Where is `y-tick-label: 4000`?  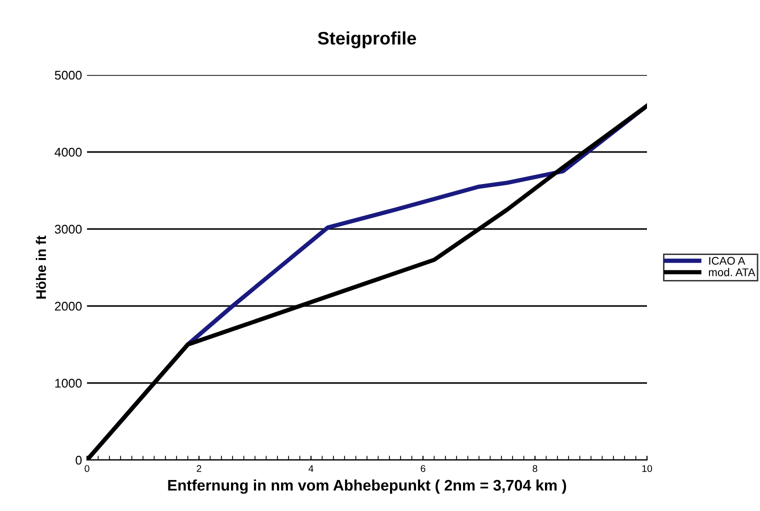
y-tick-label: 4000 is located at coordinates (68, 152).